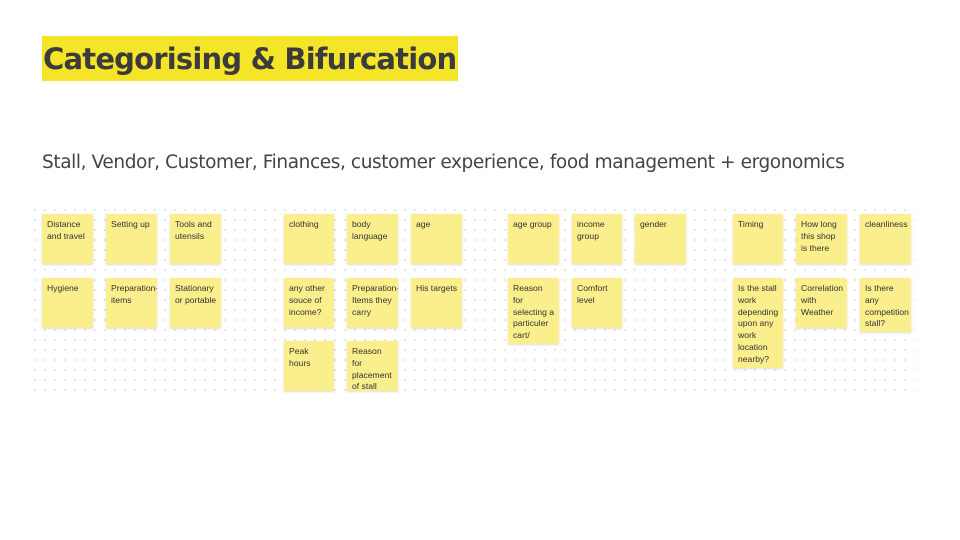 The image size is (960, 540). What do you see at coordinates (370, 230) in the screenshot?
I see `note-text: body language` at bounding box center [370, 230].